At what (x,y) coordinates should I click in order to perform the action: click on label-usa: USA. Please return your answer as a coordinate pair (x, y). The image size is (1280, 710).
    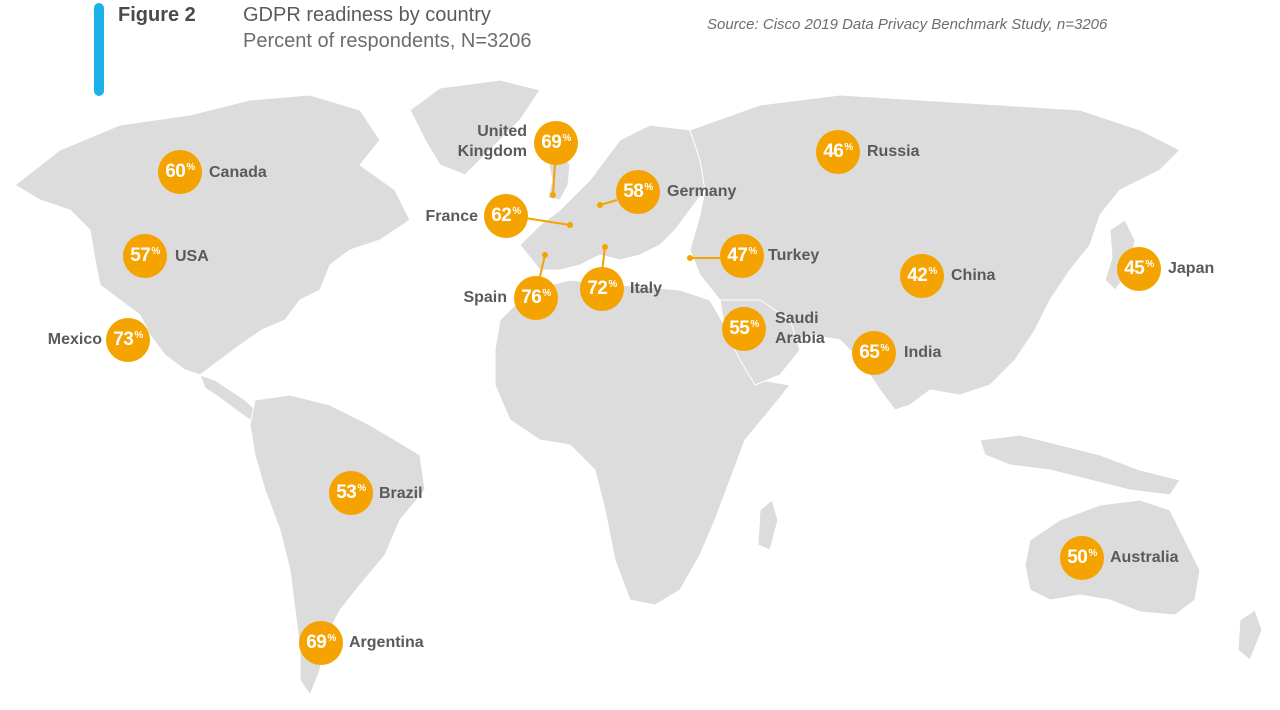
    Looking at the image, I should click on (192, 256).